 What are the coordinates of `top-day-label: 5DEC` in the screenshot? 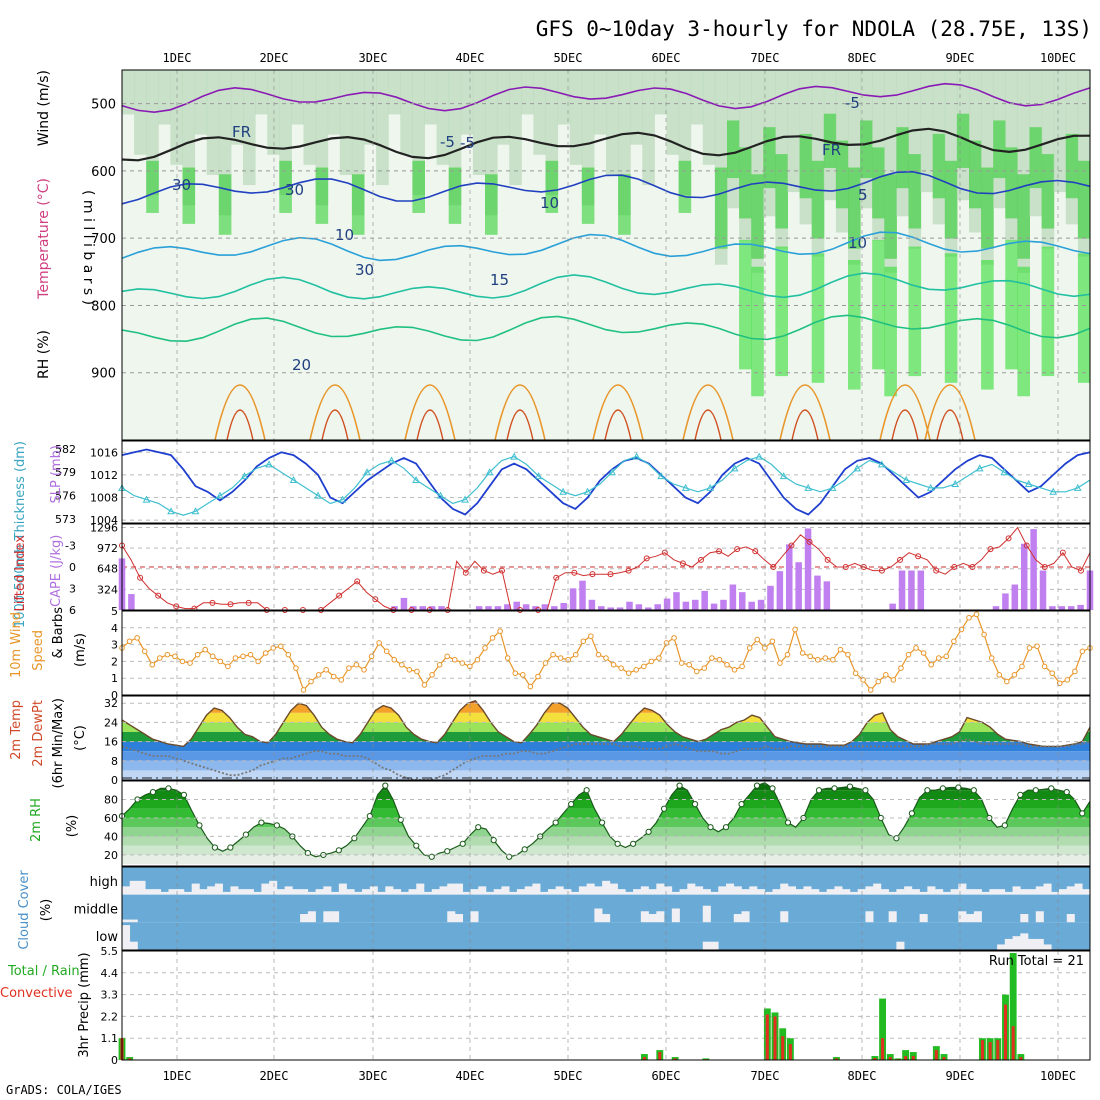 It's located at (568, 58).